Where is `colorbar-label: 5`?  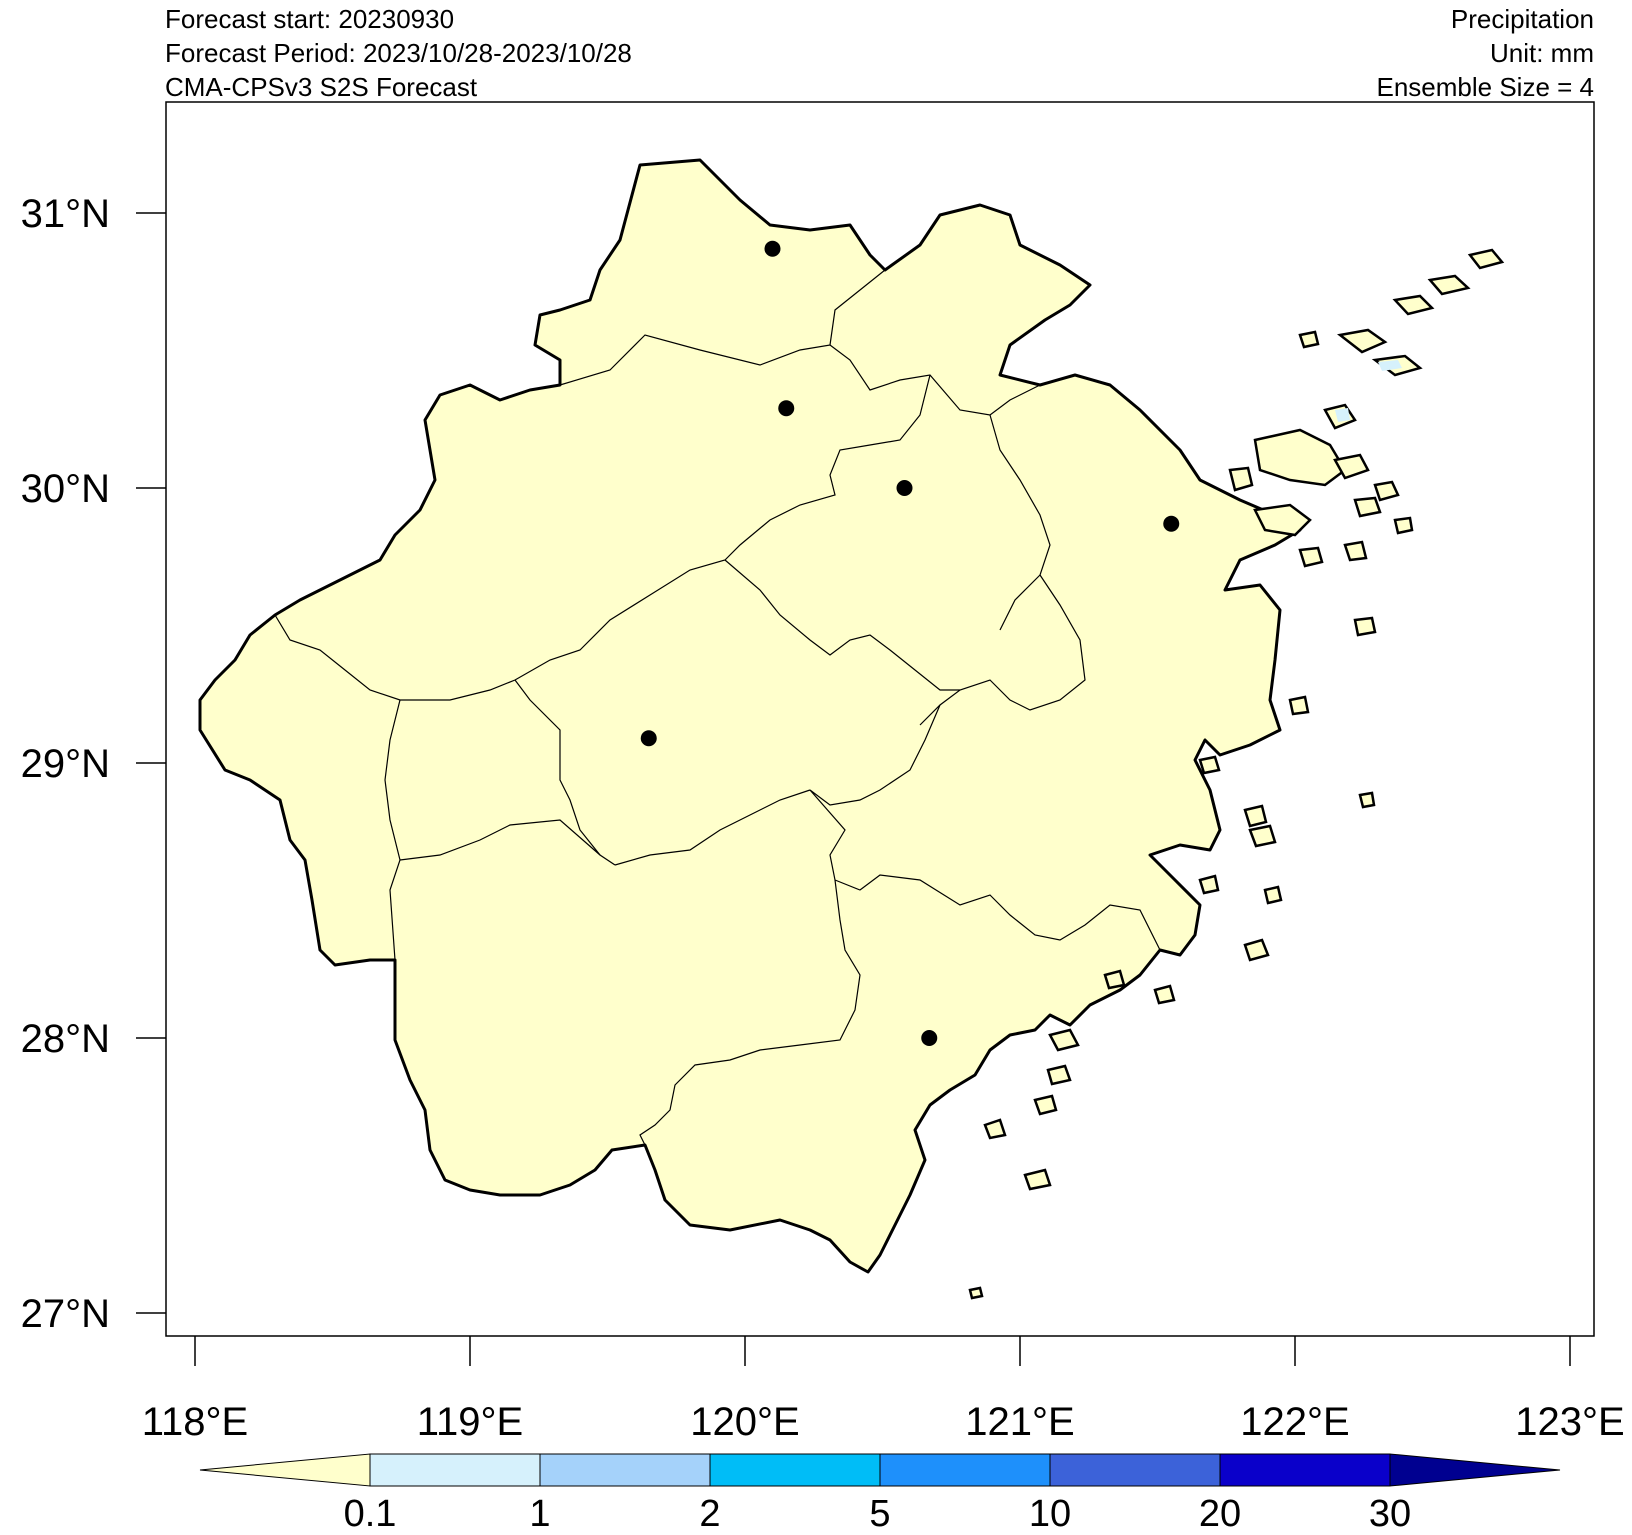 colorbar-label: 5 is located at coordinates (879, 1514).